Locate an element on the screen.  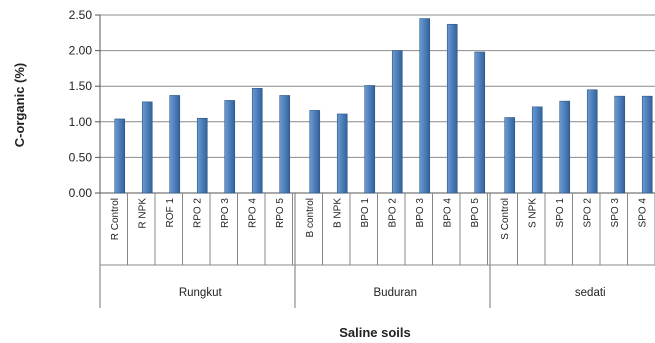
y-tick-label: 1.00 is located at coordinates (81, 122).